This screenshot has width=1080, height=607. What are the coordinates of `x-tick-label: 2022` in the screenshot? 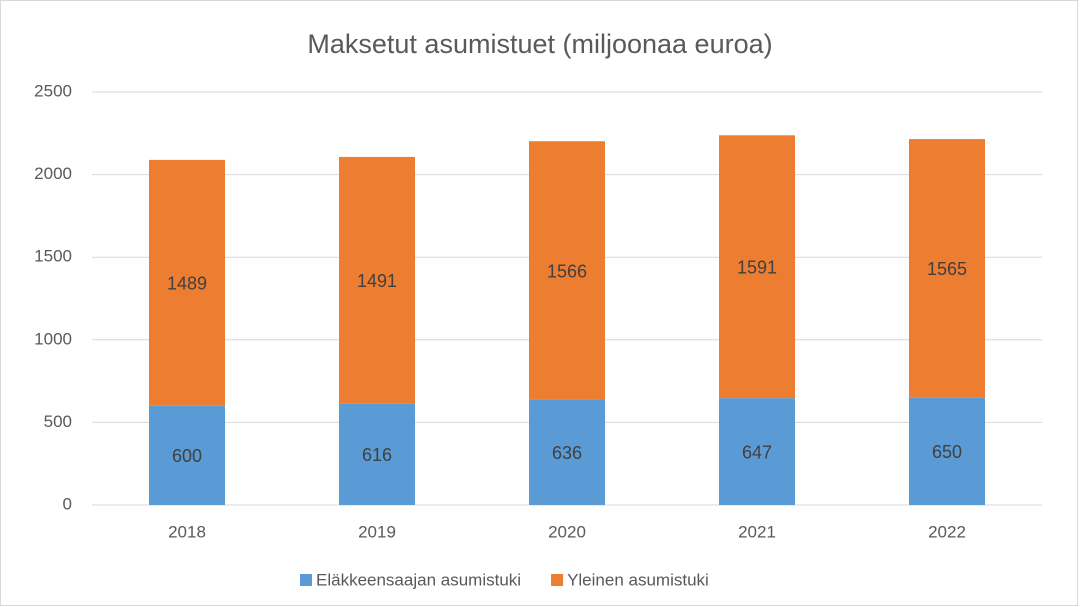 It's located at (947, 531).